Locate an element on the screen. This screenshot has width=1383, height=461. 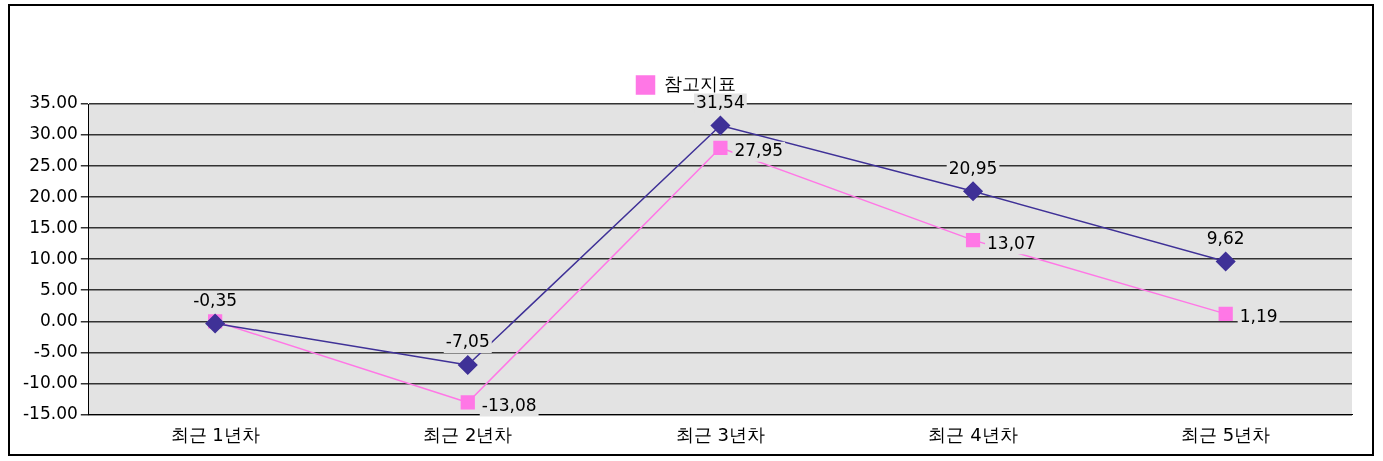
data-label: -13,08 is located at coordinates (509, 404).